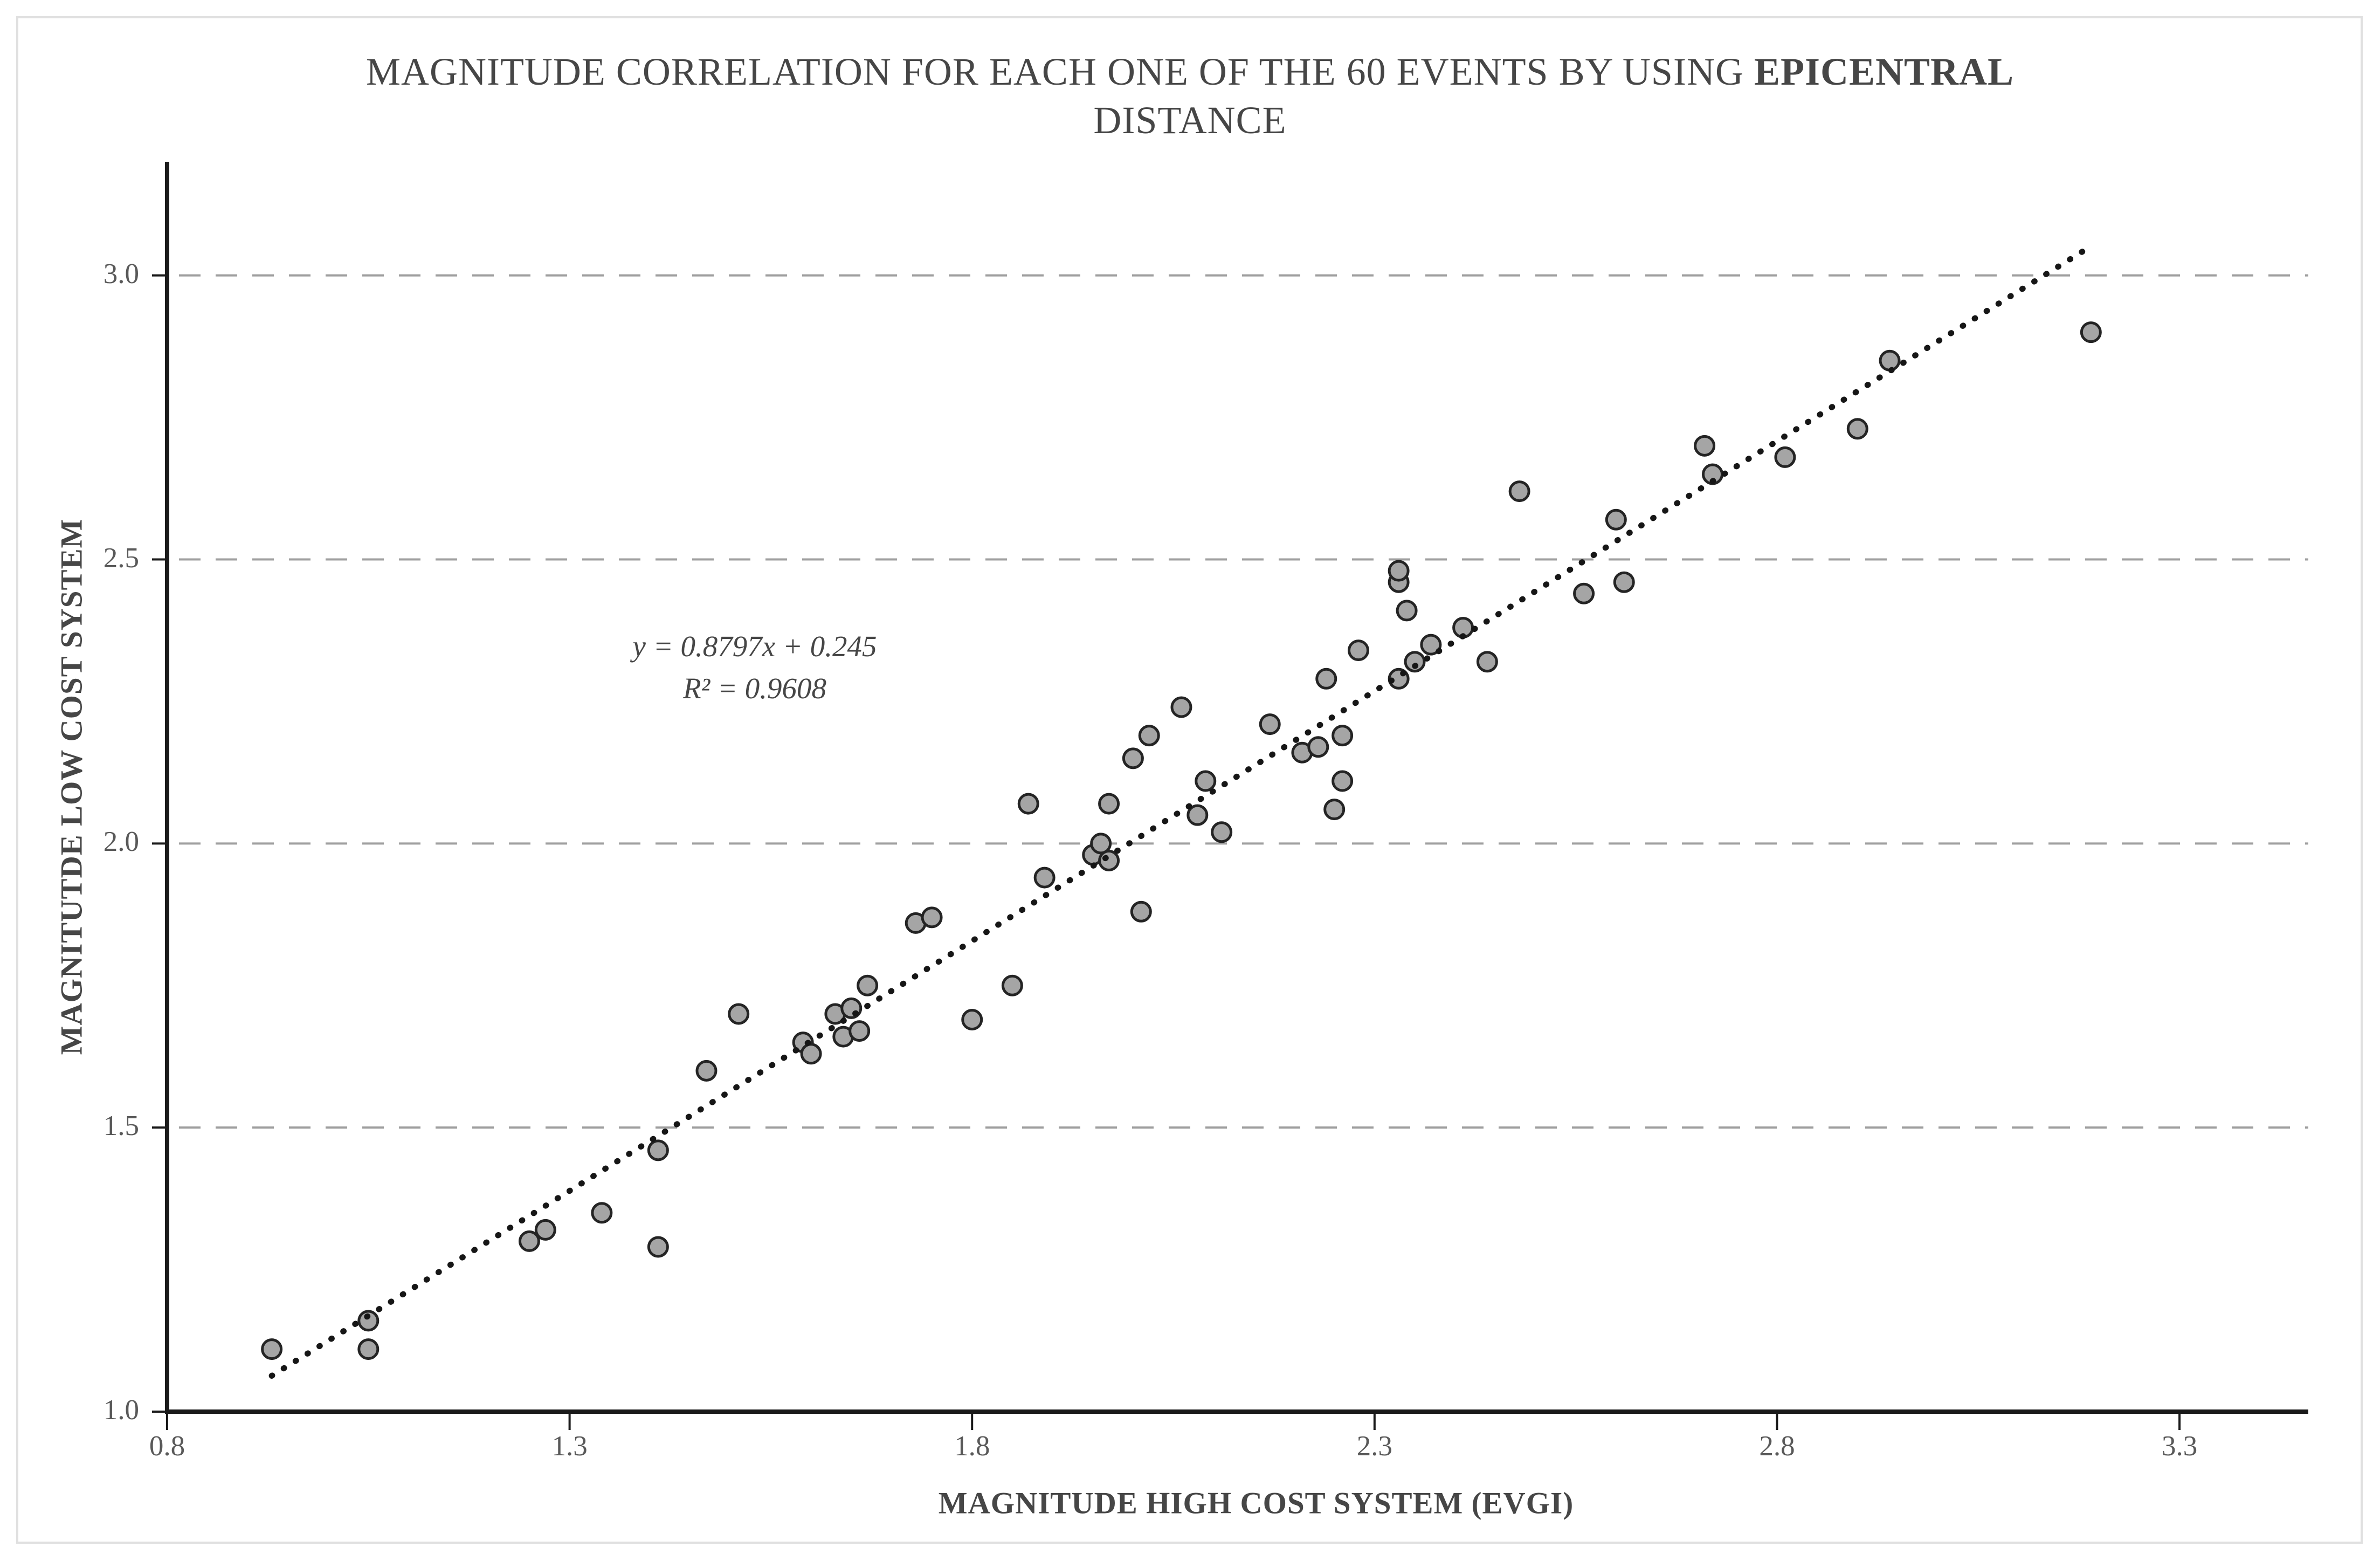  What do you see at coordinates (754, 667) in the screenshot?
I see `trendline-annotation: y = 0.8797x + 0.245 R² = 0.9608` at bounding box center [754, 667].